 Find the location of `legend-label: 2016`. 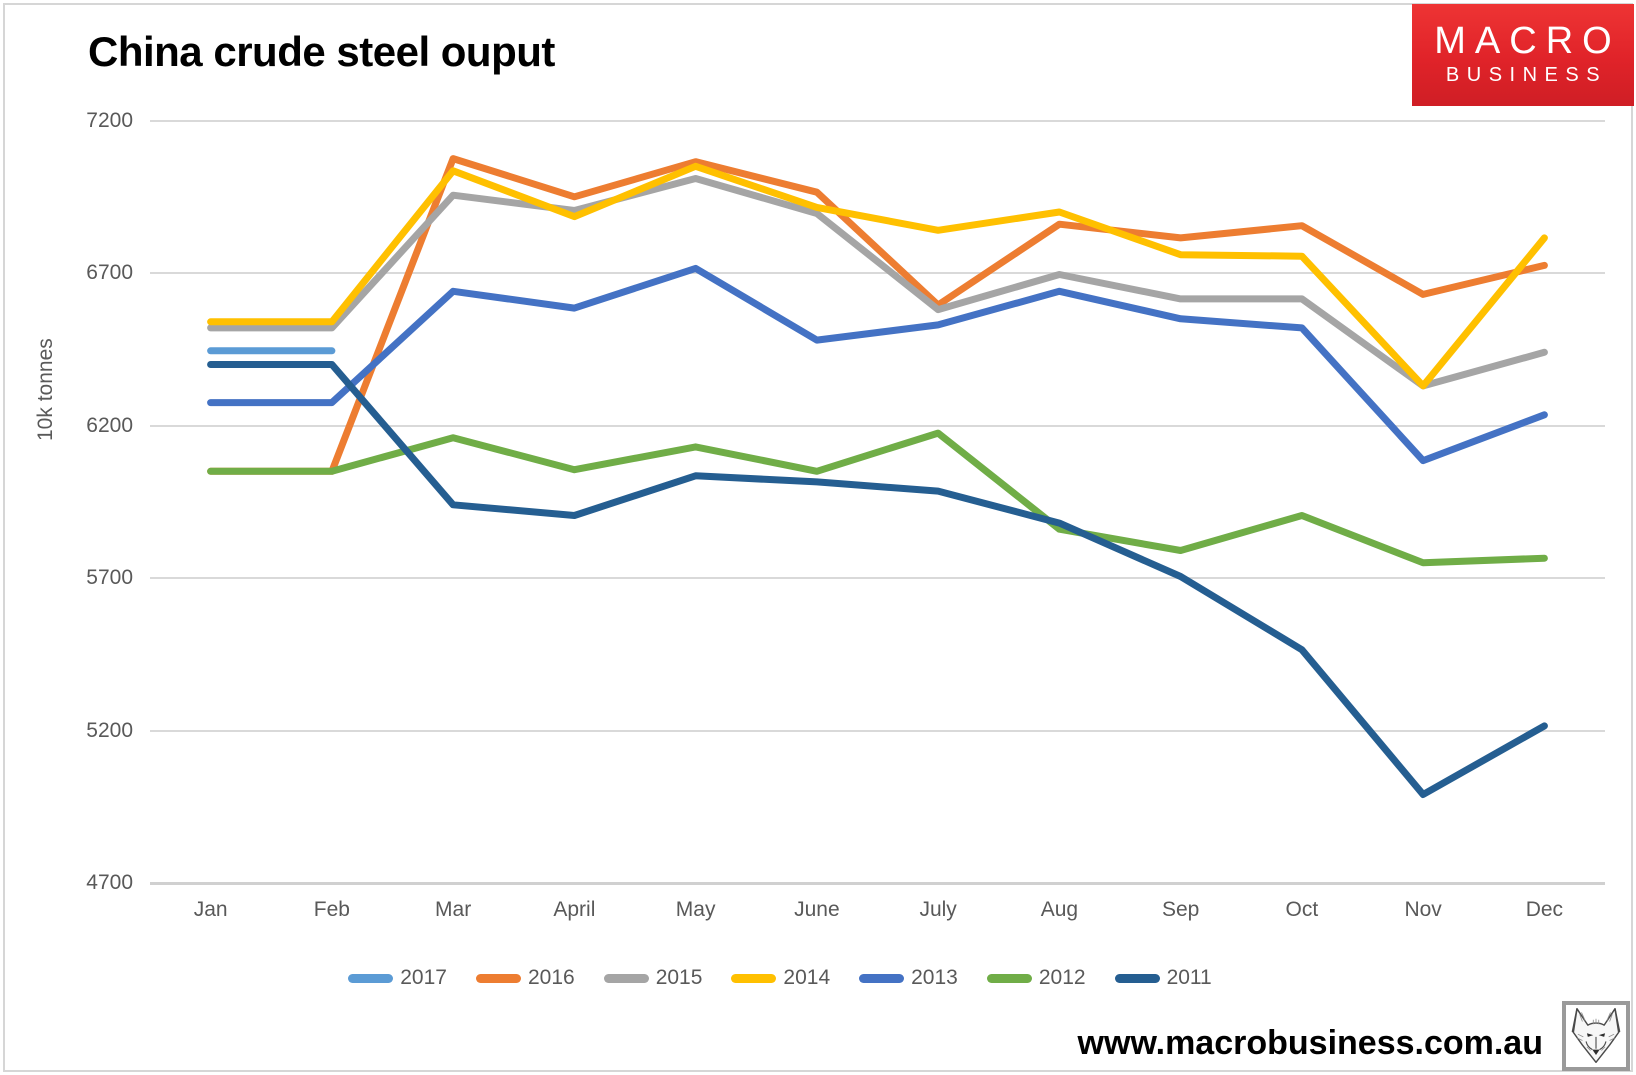

legend-label: 2016 is located at coordinates (551, 977).